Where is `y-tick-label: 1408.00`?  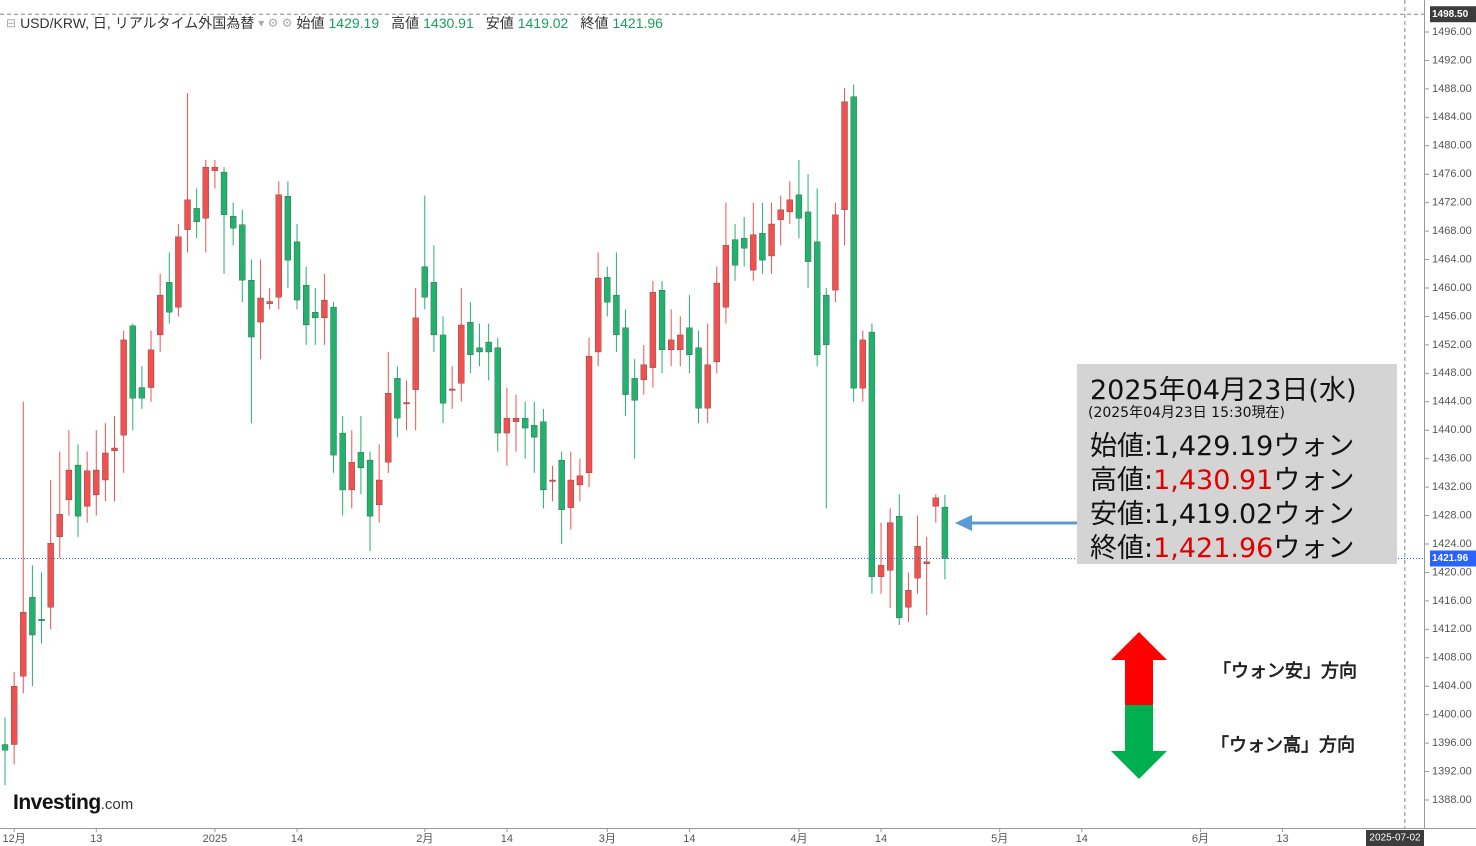
y-tick-label: 1408.00 is located at coordinates (1452, 658).